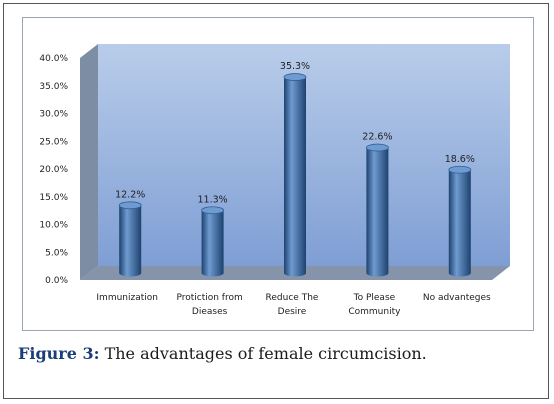 Image resolution: width=554 pixels, height=404 pixels. What do you see at coordinates (209, 298) in the screenshot?
I see `category-label: Protiction from` at bounding box center [209, 298].